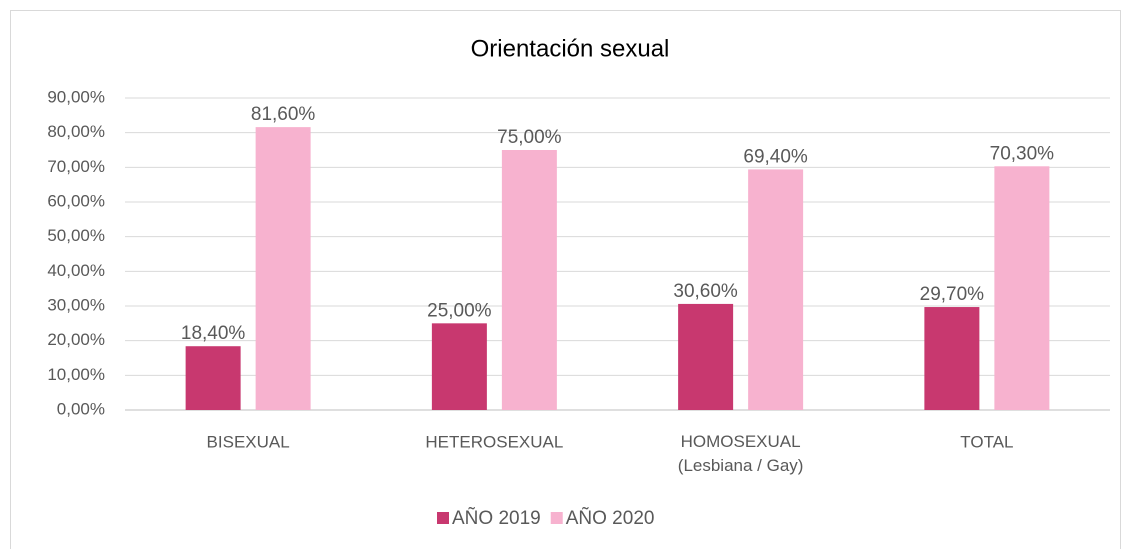 This screenshot has width=1129, height=554. Describe the element at coordinates (952, 294) in the screenshot. I see `data-label: 29,70%` at that location.